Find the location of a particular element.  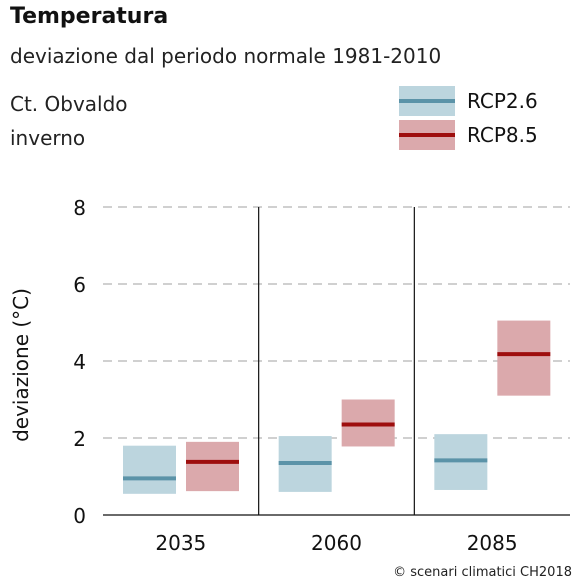

season-label: inverno is located at coordinates (48, 138).